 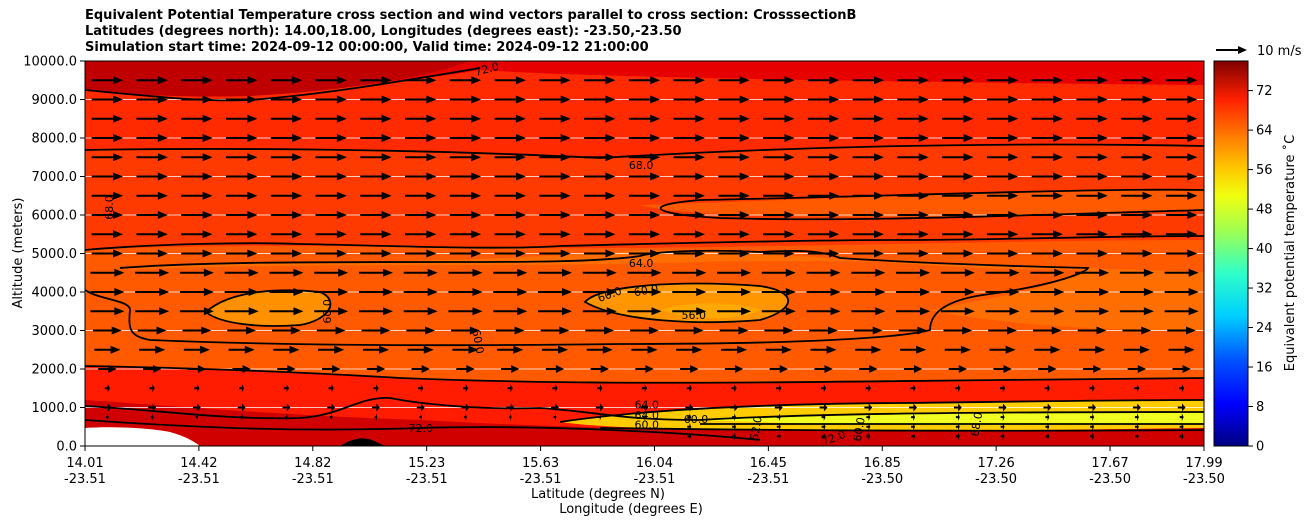 I want to click on contour-label: 60.0, so click(x=696, y=419).